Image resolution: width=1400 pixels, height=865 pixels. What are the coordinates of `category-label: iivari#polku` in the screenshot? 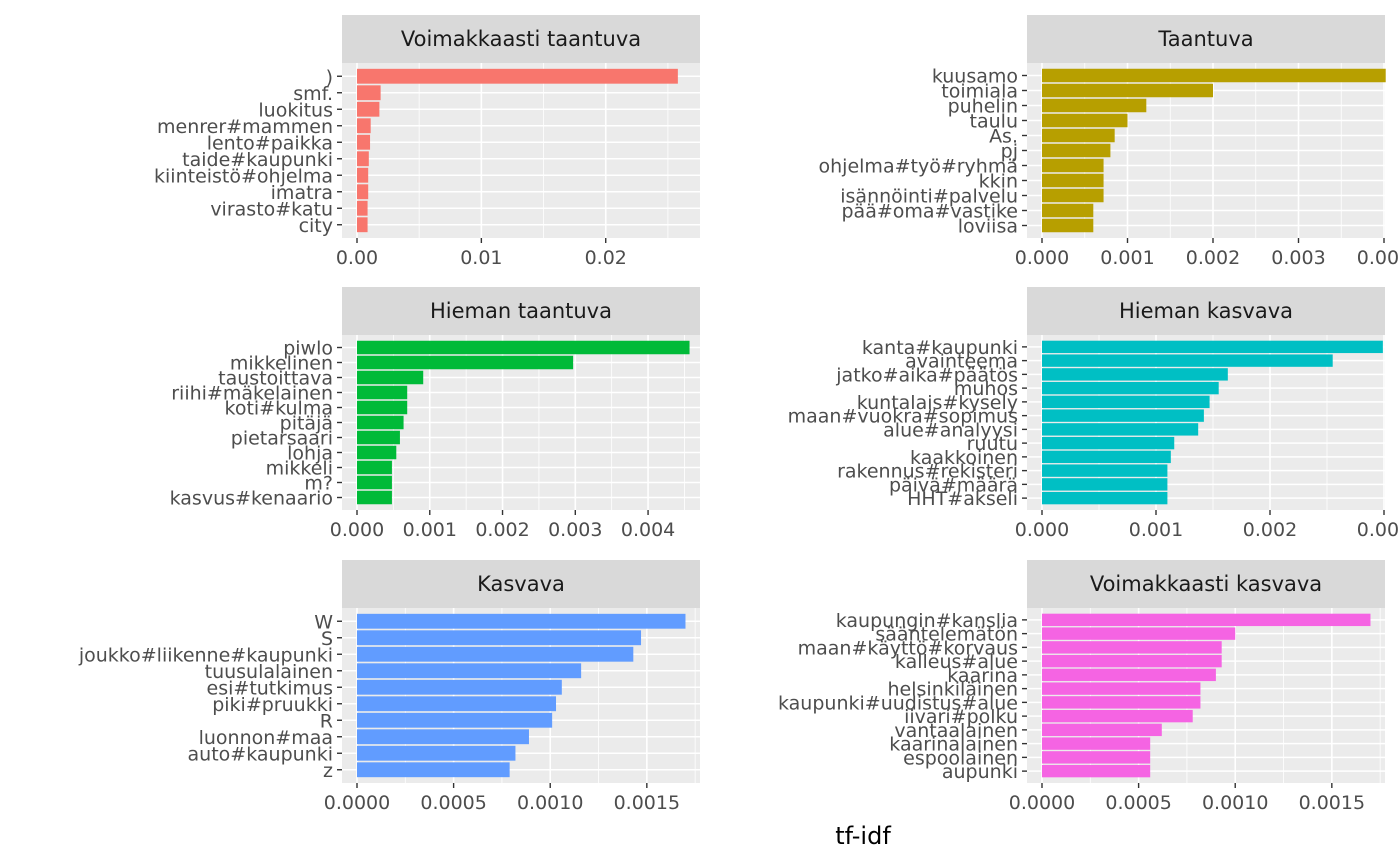 It's located at (961, 717).